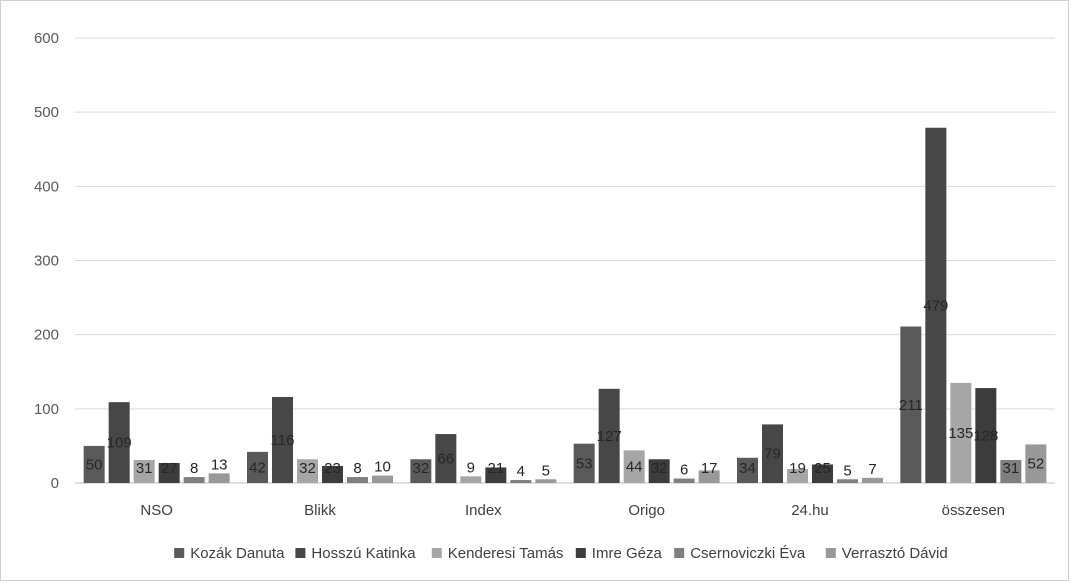 The image size is (1071, 583). Describe the element at coordinates (646, 510) in the screenshot. I see `x-tick-label: Origo` at that location.